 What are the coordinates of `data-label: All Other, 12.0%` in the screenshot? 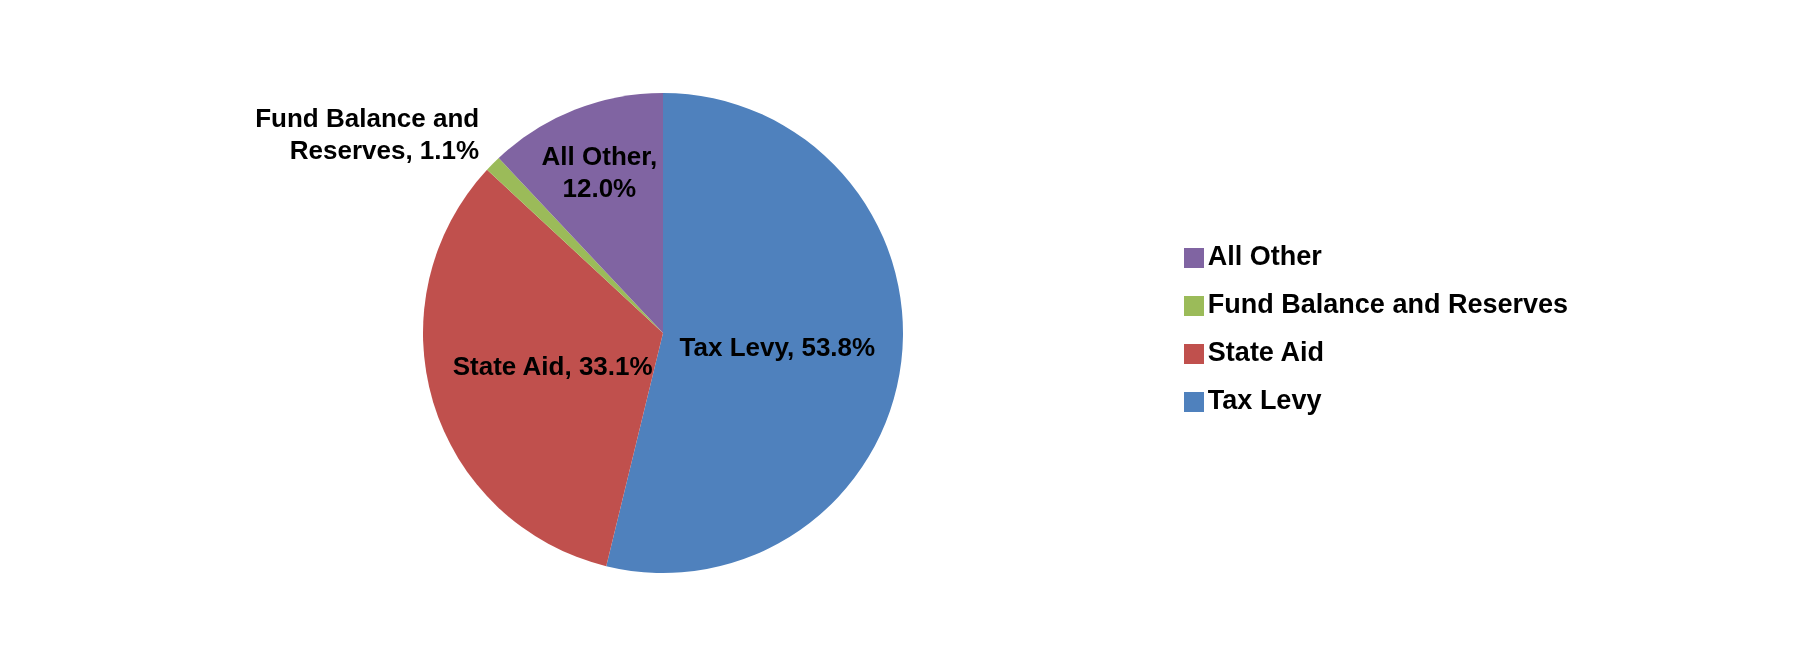 It's located at (599, 172).